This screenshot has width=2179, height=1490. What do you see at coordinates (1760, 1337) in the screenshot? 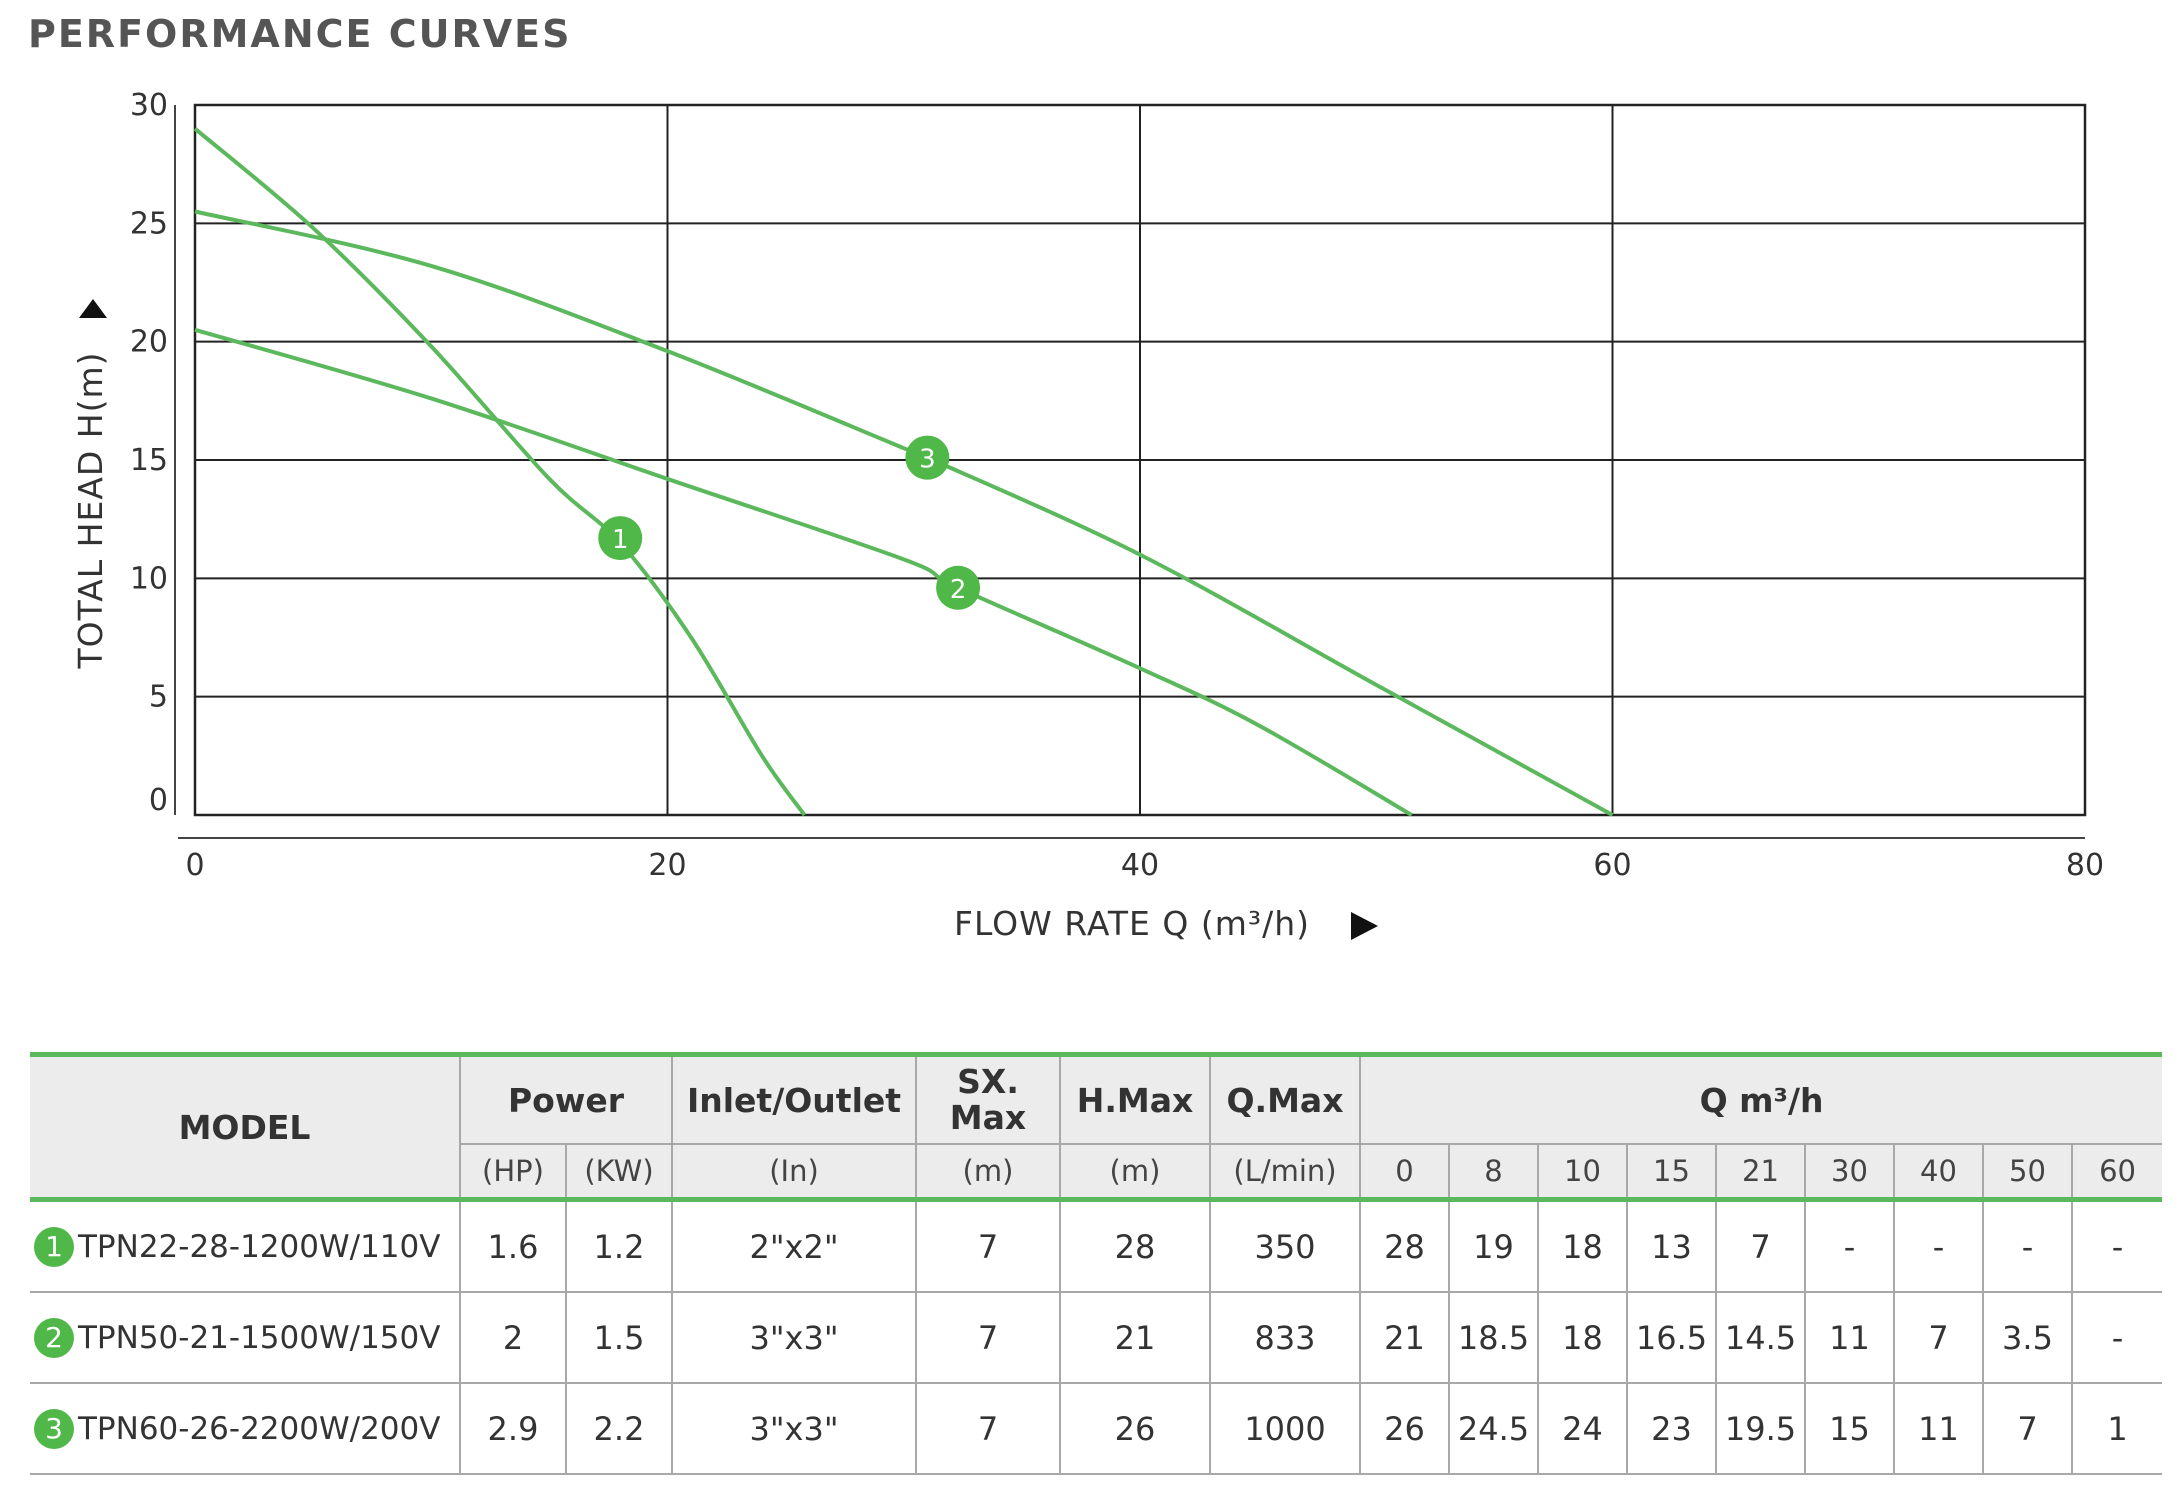
I see `head-value-cell: 14.5` at bounding box center [1760, 1337].